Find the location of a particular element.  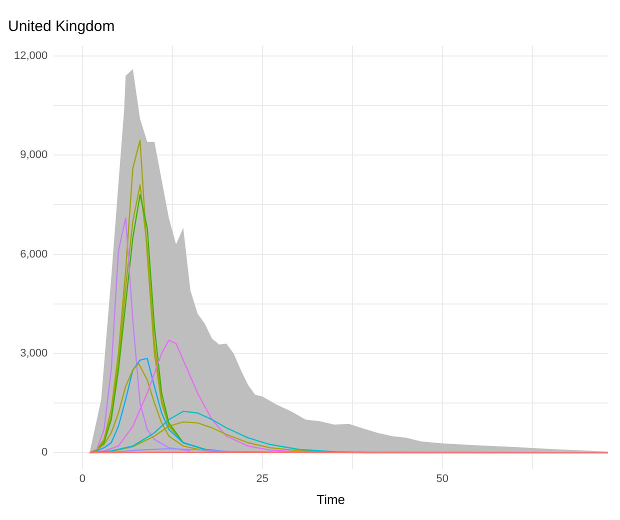

x-tick-label: 0 is located at coordinates (82, 478).